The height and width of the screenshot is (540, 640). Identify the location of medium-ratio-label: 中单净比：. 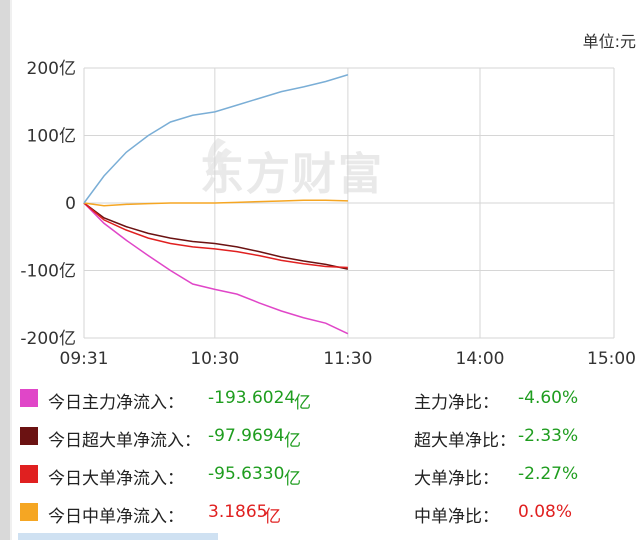
(456, 517).